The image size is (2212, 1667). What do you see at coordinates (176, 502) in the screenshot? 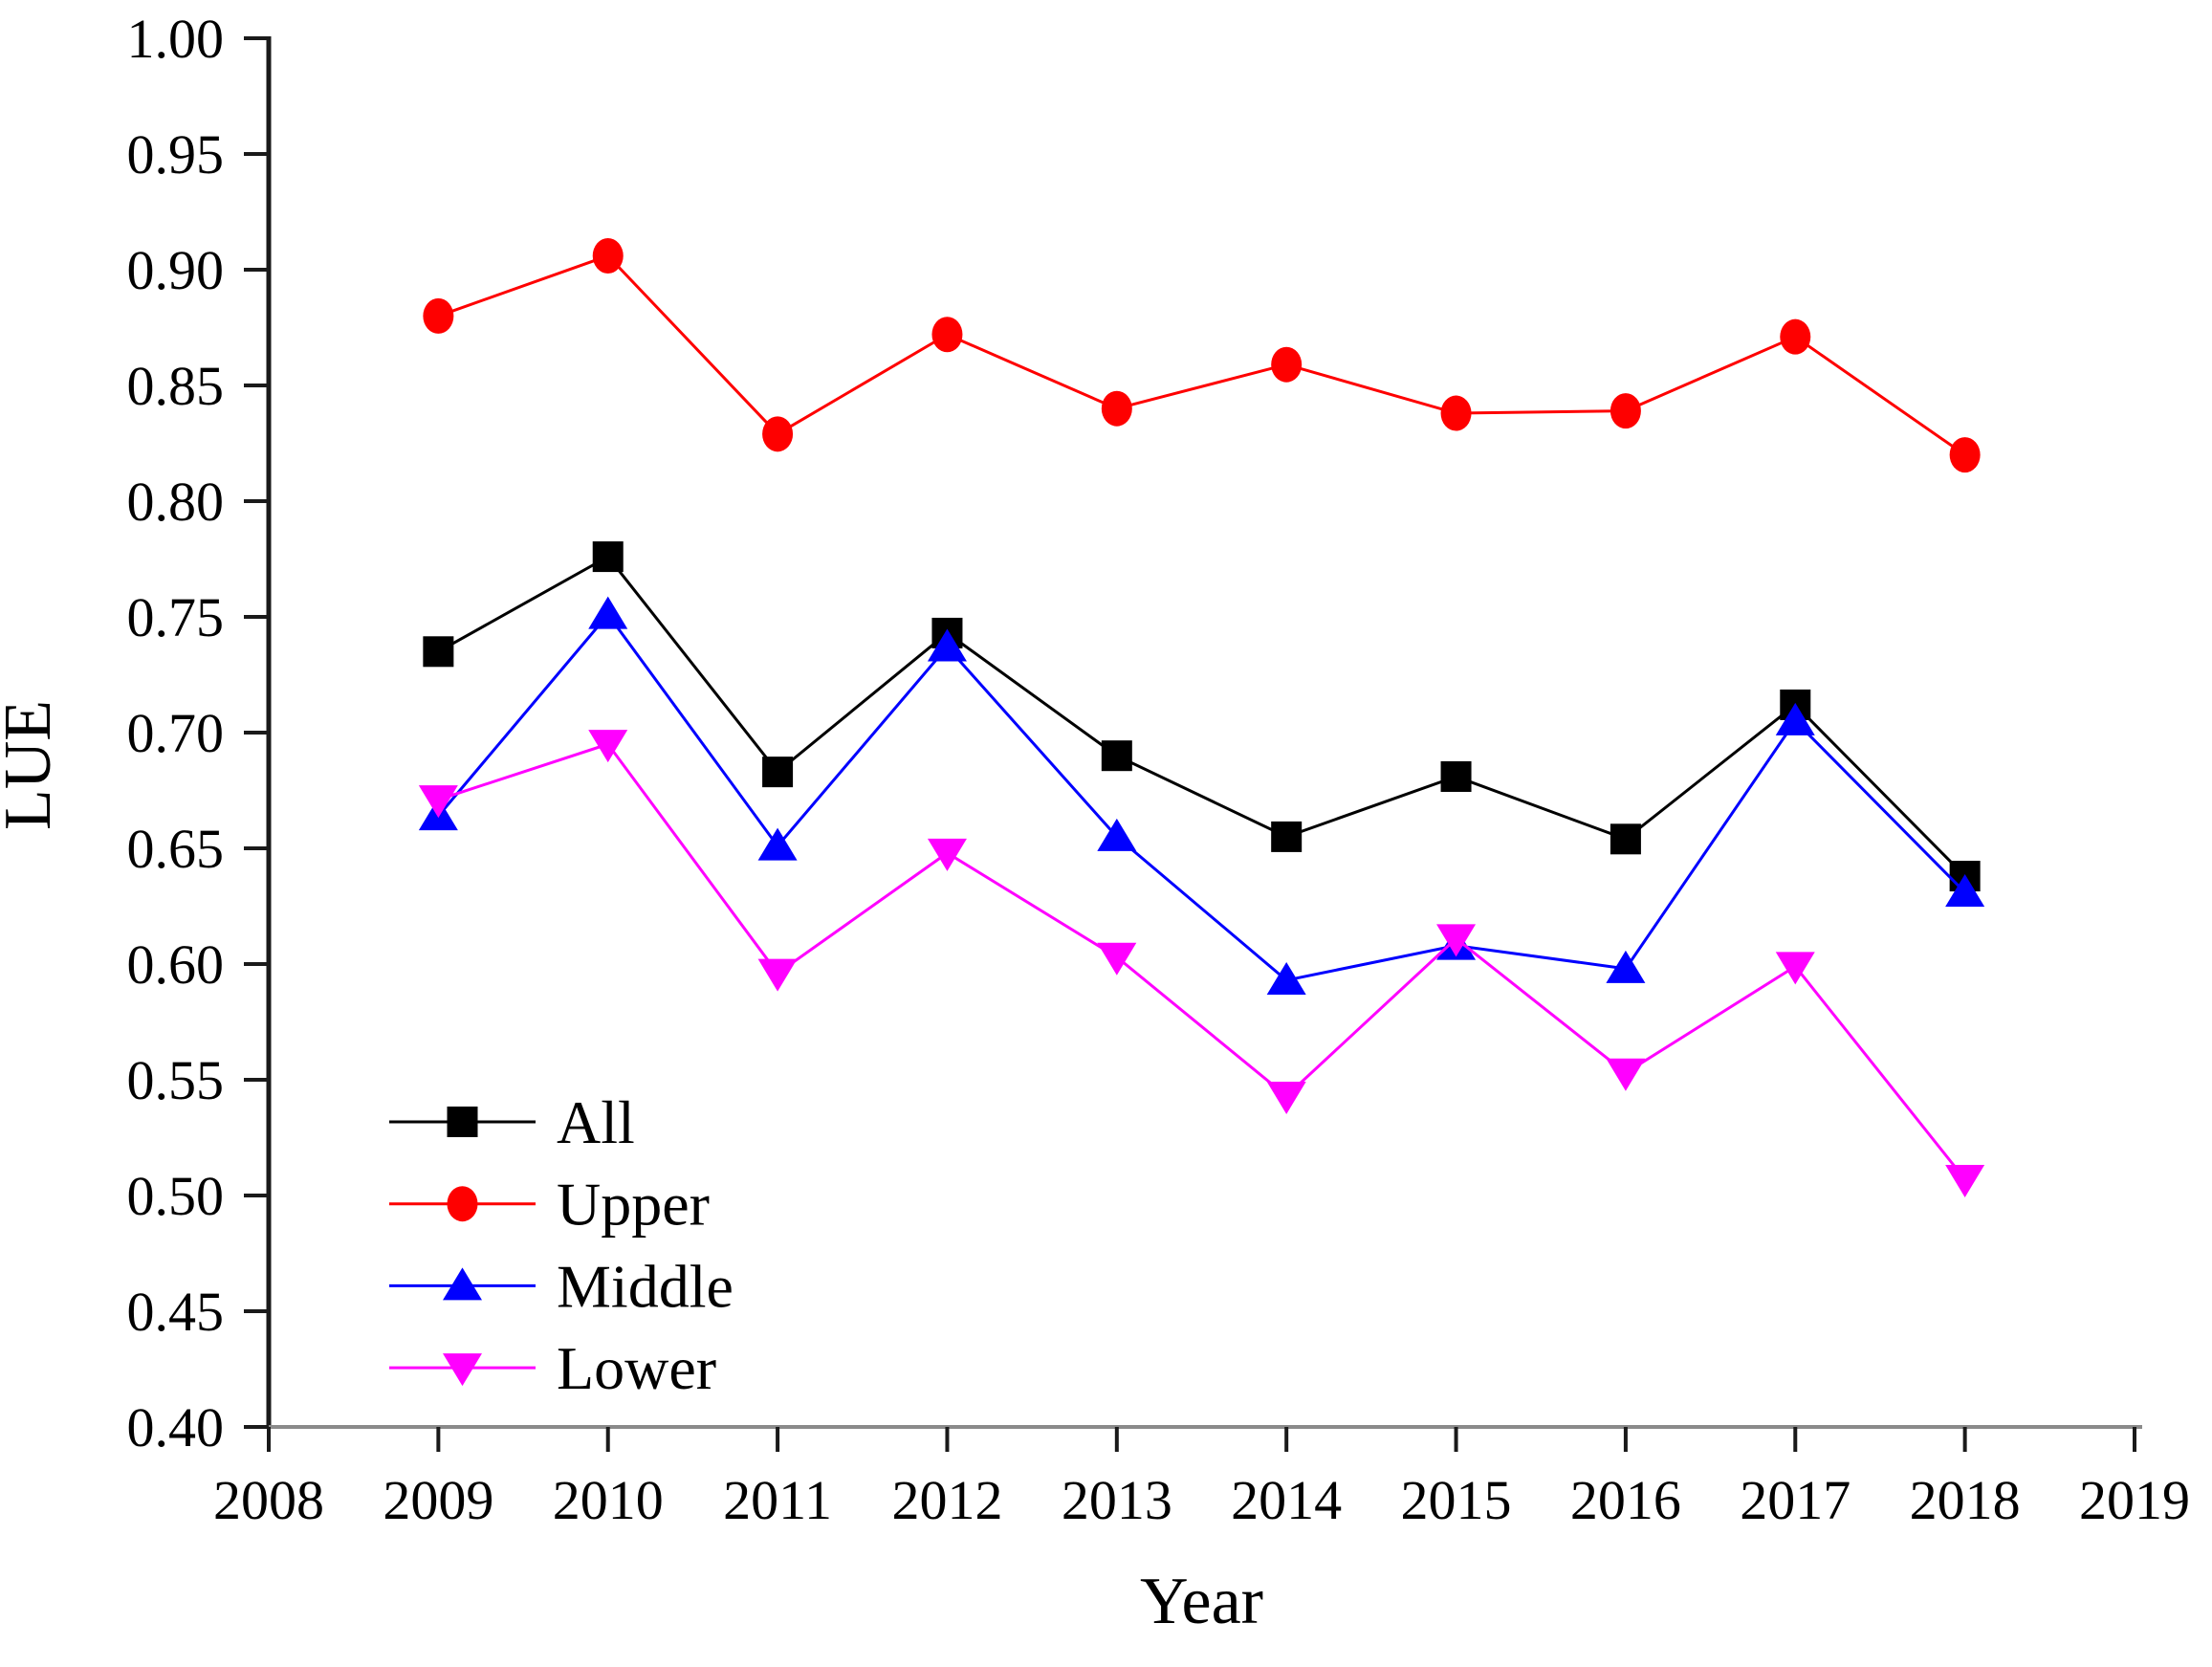
I see `y-tick-label: 0.80` at bounding box center [176, 502].